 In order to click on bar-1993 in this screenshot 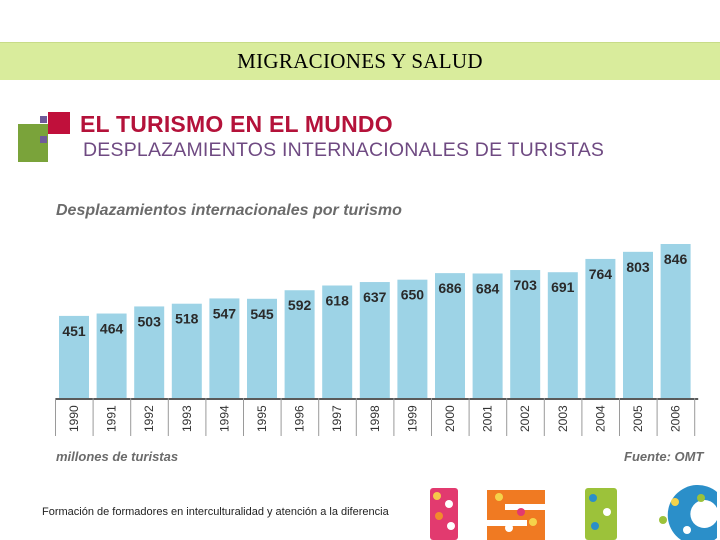, I will do `click(186, 350)`.